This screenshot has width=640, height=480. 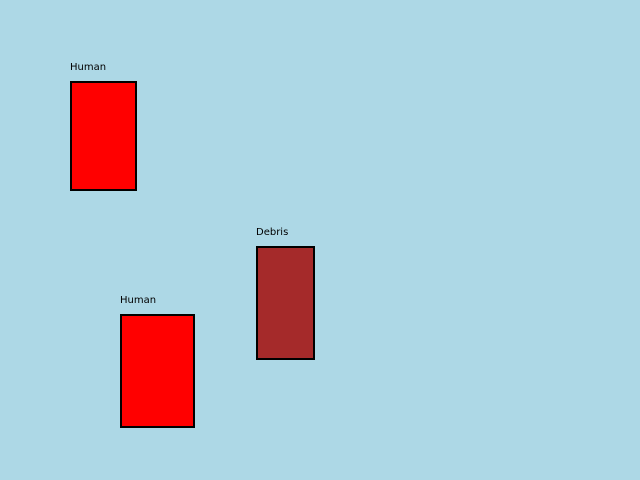 What do you see at coordinates (285, 303) in the screenshot?
I see `debris-entity` at bounding box center [285, 303].